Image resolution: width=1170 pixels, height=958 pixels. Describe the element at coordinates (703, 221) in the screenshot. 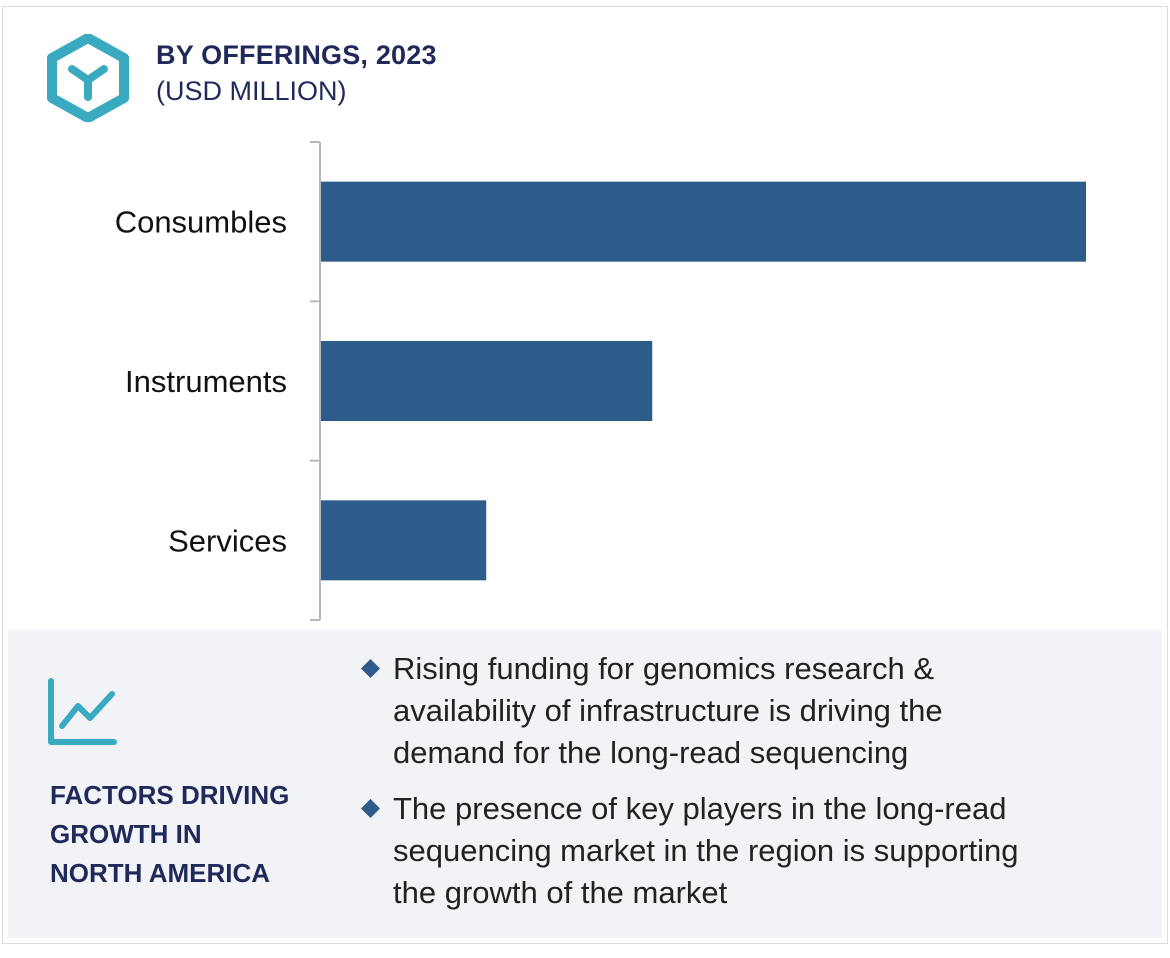

I see `bar-consumbles` at that location.